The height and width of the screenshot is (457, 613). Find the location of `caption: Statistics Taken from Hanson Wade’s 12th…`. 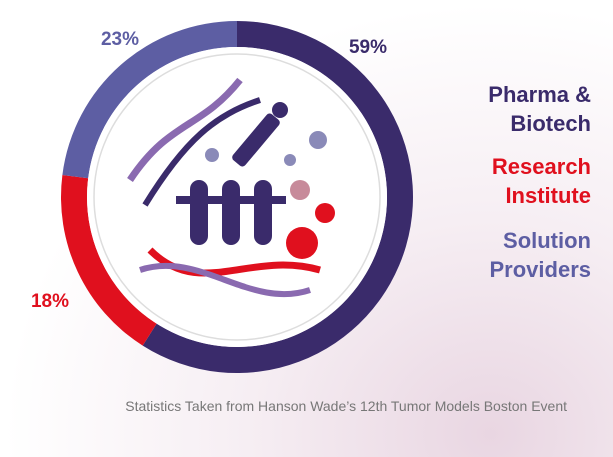

caption: Statistics Taken from Hanson Wade’s 12th… is located at coordinates (346, 406).